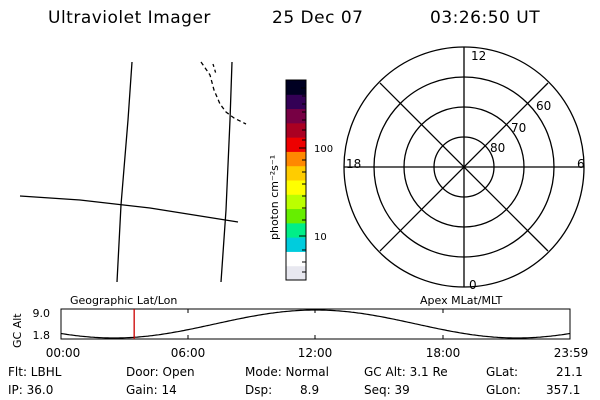 The image size is (600, 400). I want to click on color-bar-frame, so click(296, 180).